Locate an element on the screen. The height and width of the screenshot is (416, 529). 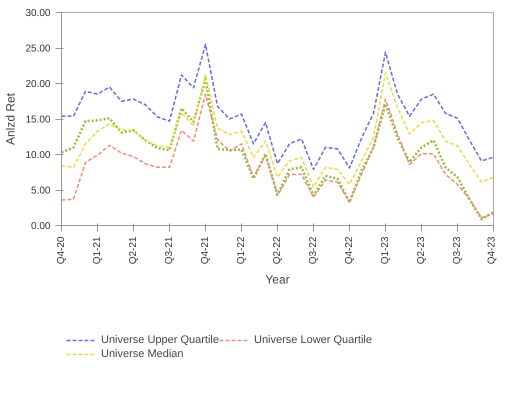
x-tick-label: Q2-21 is located at coordinates (133, 250).